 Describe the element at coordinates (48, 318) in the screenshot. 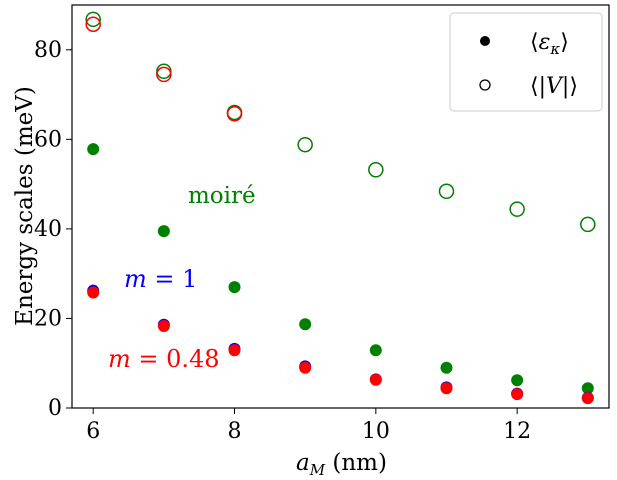

I see `y-tick-label: 20` at that location.